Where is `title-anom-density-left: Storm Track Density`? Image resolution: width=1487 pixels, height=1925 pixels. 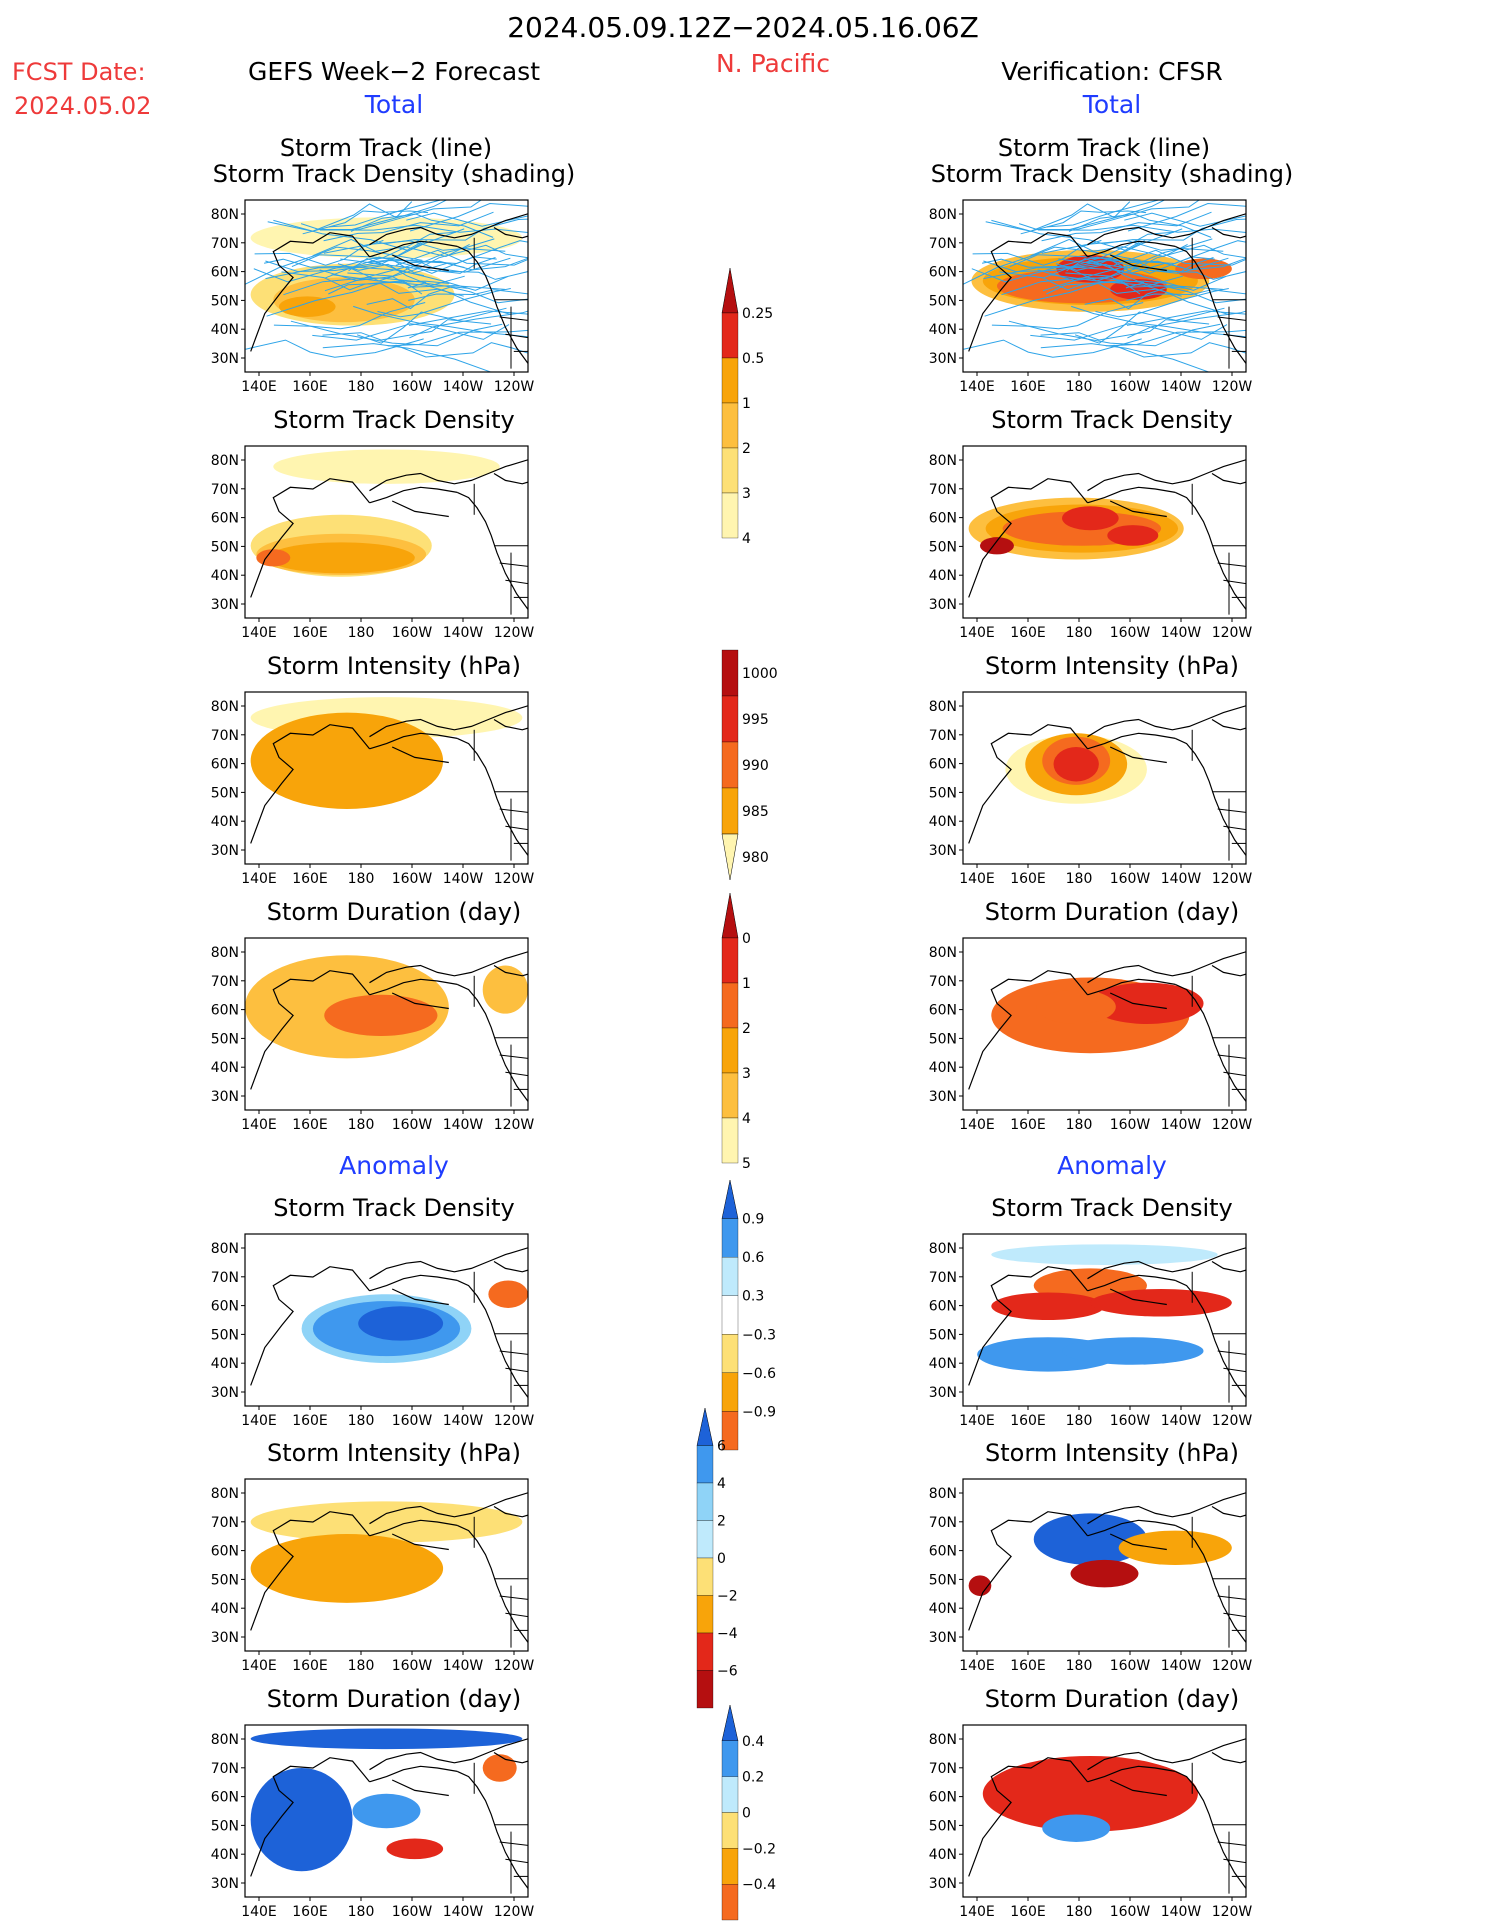
title-anom-density-left: Storm Track Density is located at coordinates (394, 1208).